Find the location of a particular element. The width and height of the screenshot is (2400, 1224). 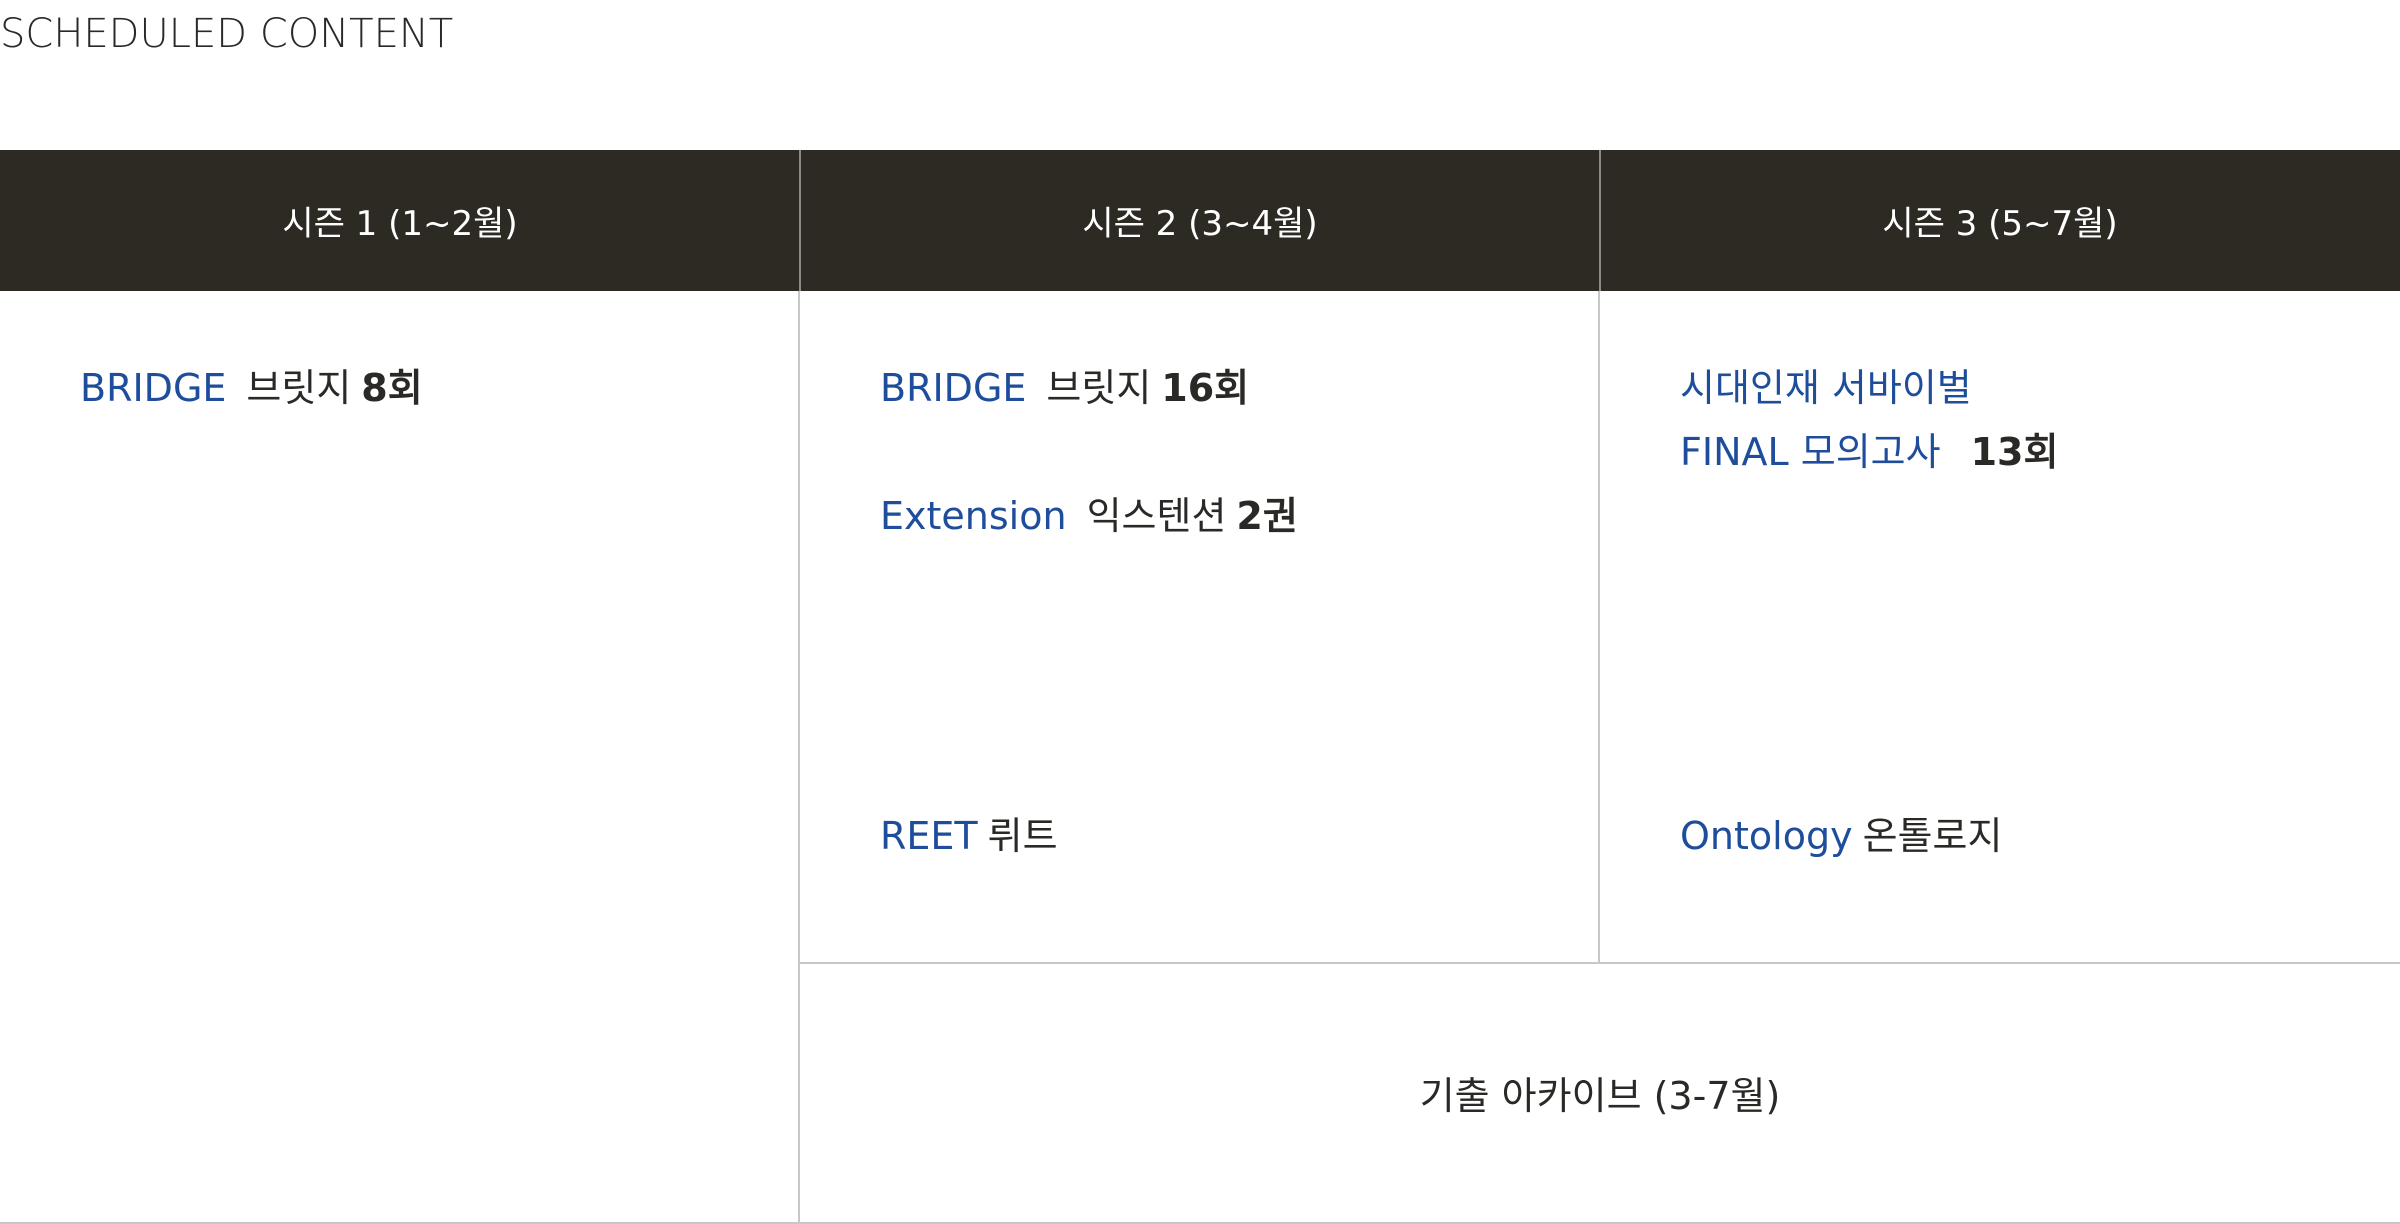

extension-label-en: Extension is located at coordinates (973, 516).